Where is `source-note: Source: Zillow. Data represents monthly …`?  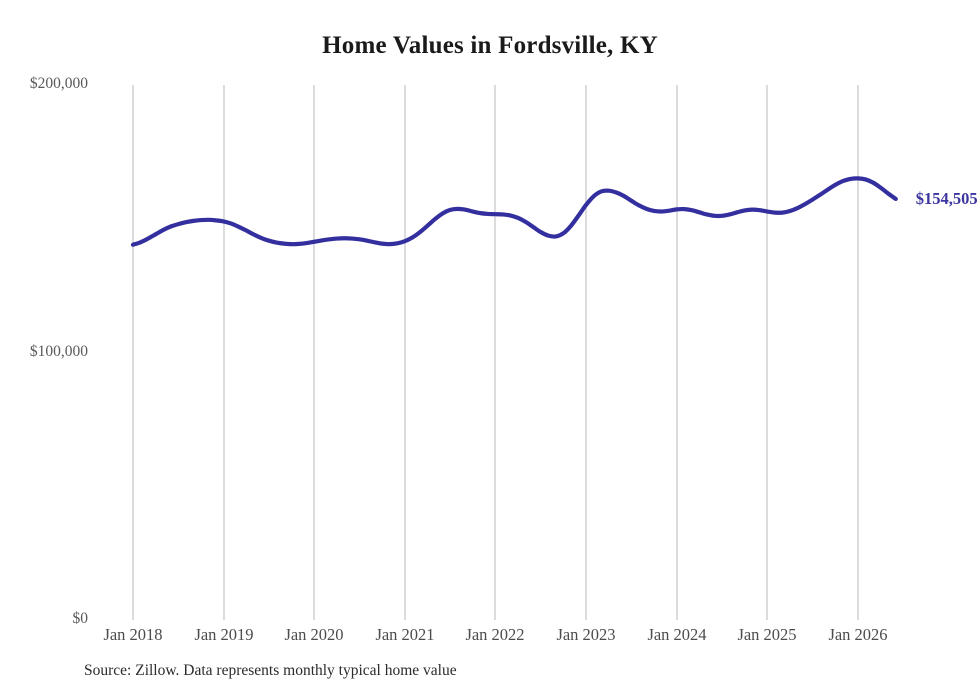
source-note: Source: Zillow. Data represents monthly … is located at coordinates (270, 670).